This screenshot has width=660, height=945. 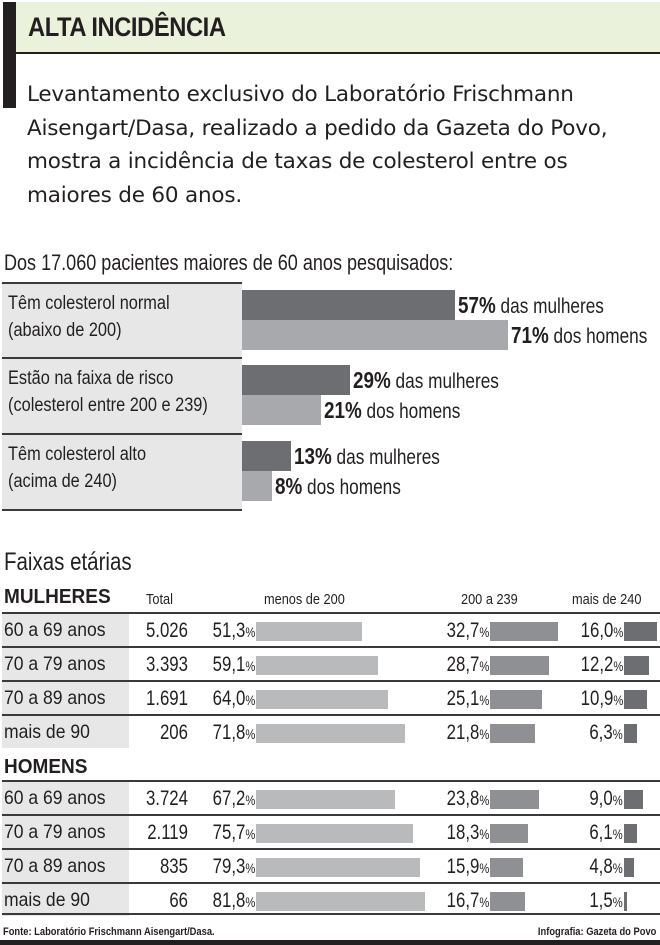 What do you see at coordinates (391, 410) in the screenshot?
I see `men-bar-label: 21% dos homens` at bounding box center [391, 410].